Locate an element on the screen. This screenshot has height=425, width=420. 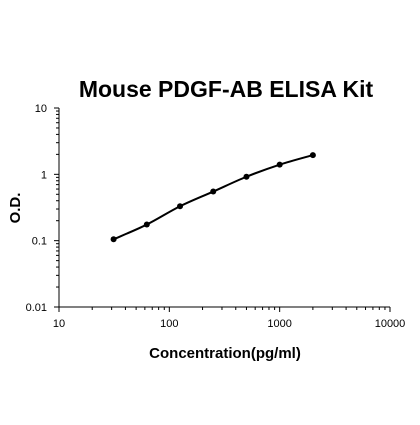
y-tick-label: 0.1 is located at coordinates (39, 242).